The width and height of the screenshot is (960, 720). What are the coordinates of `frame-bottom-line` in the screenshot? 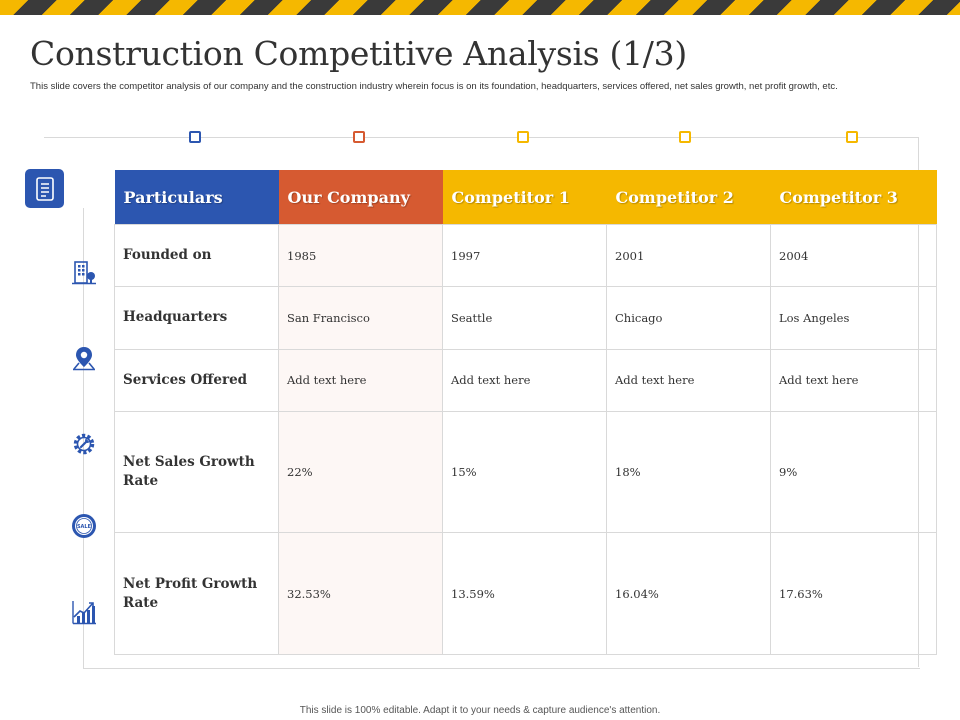 It's located at (501, 668).